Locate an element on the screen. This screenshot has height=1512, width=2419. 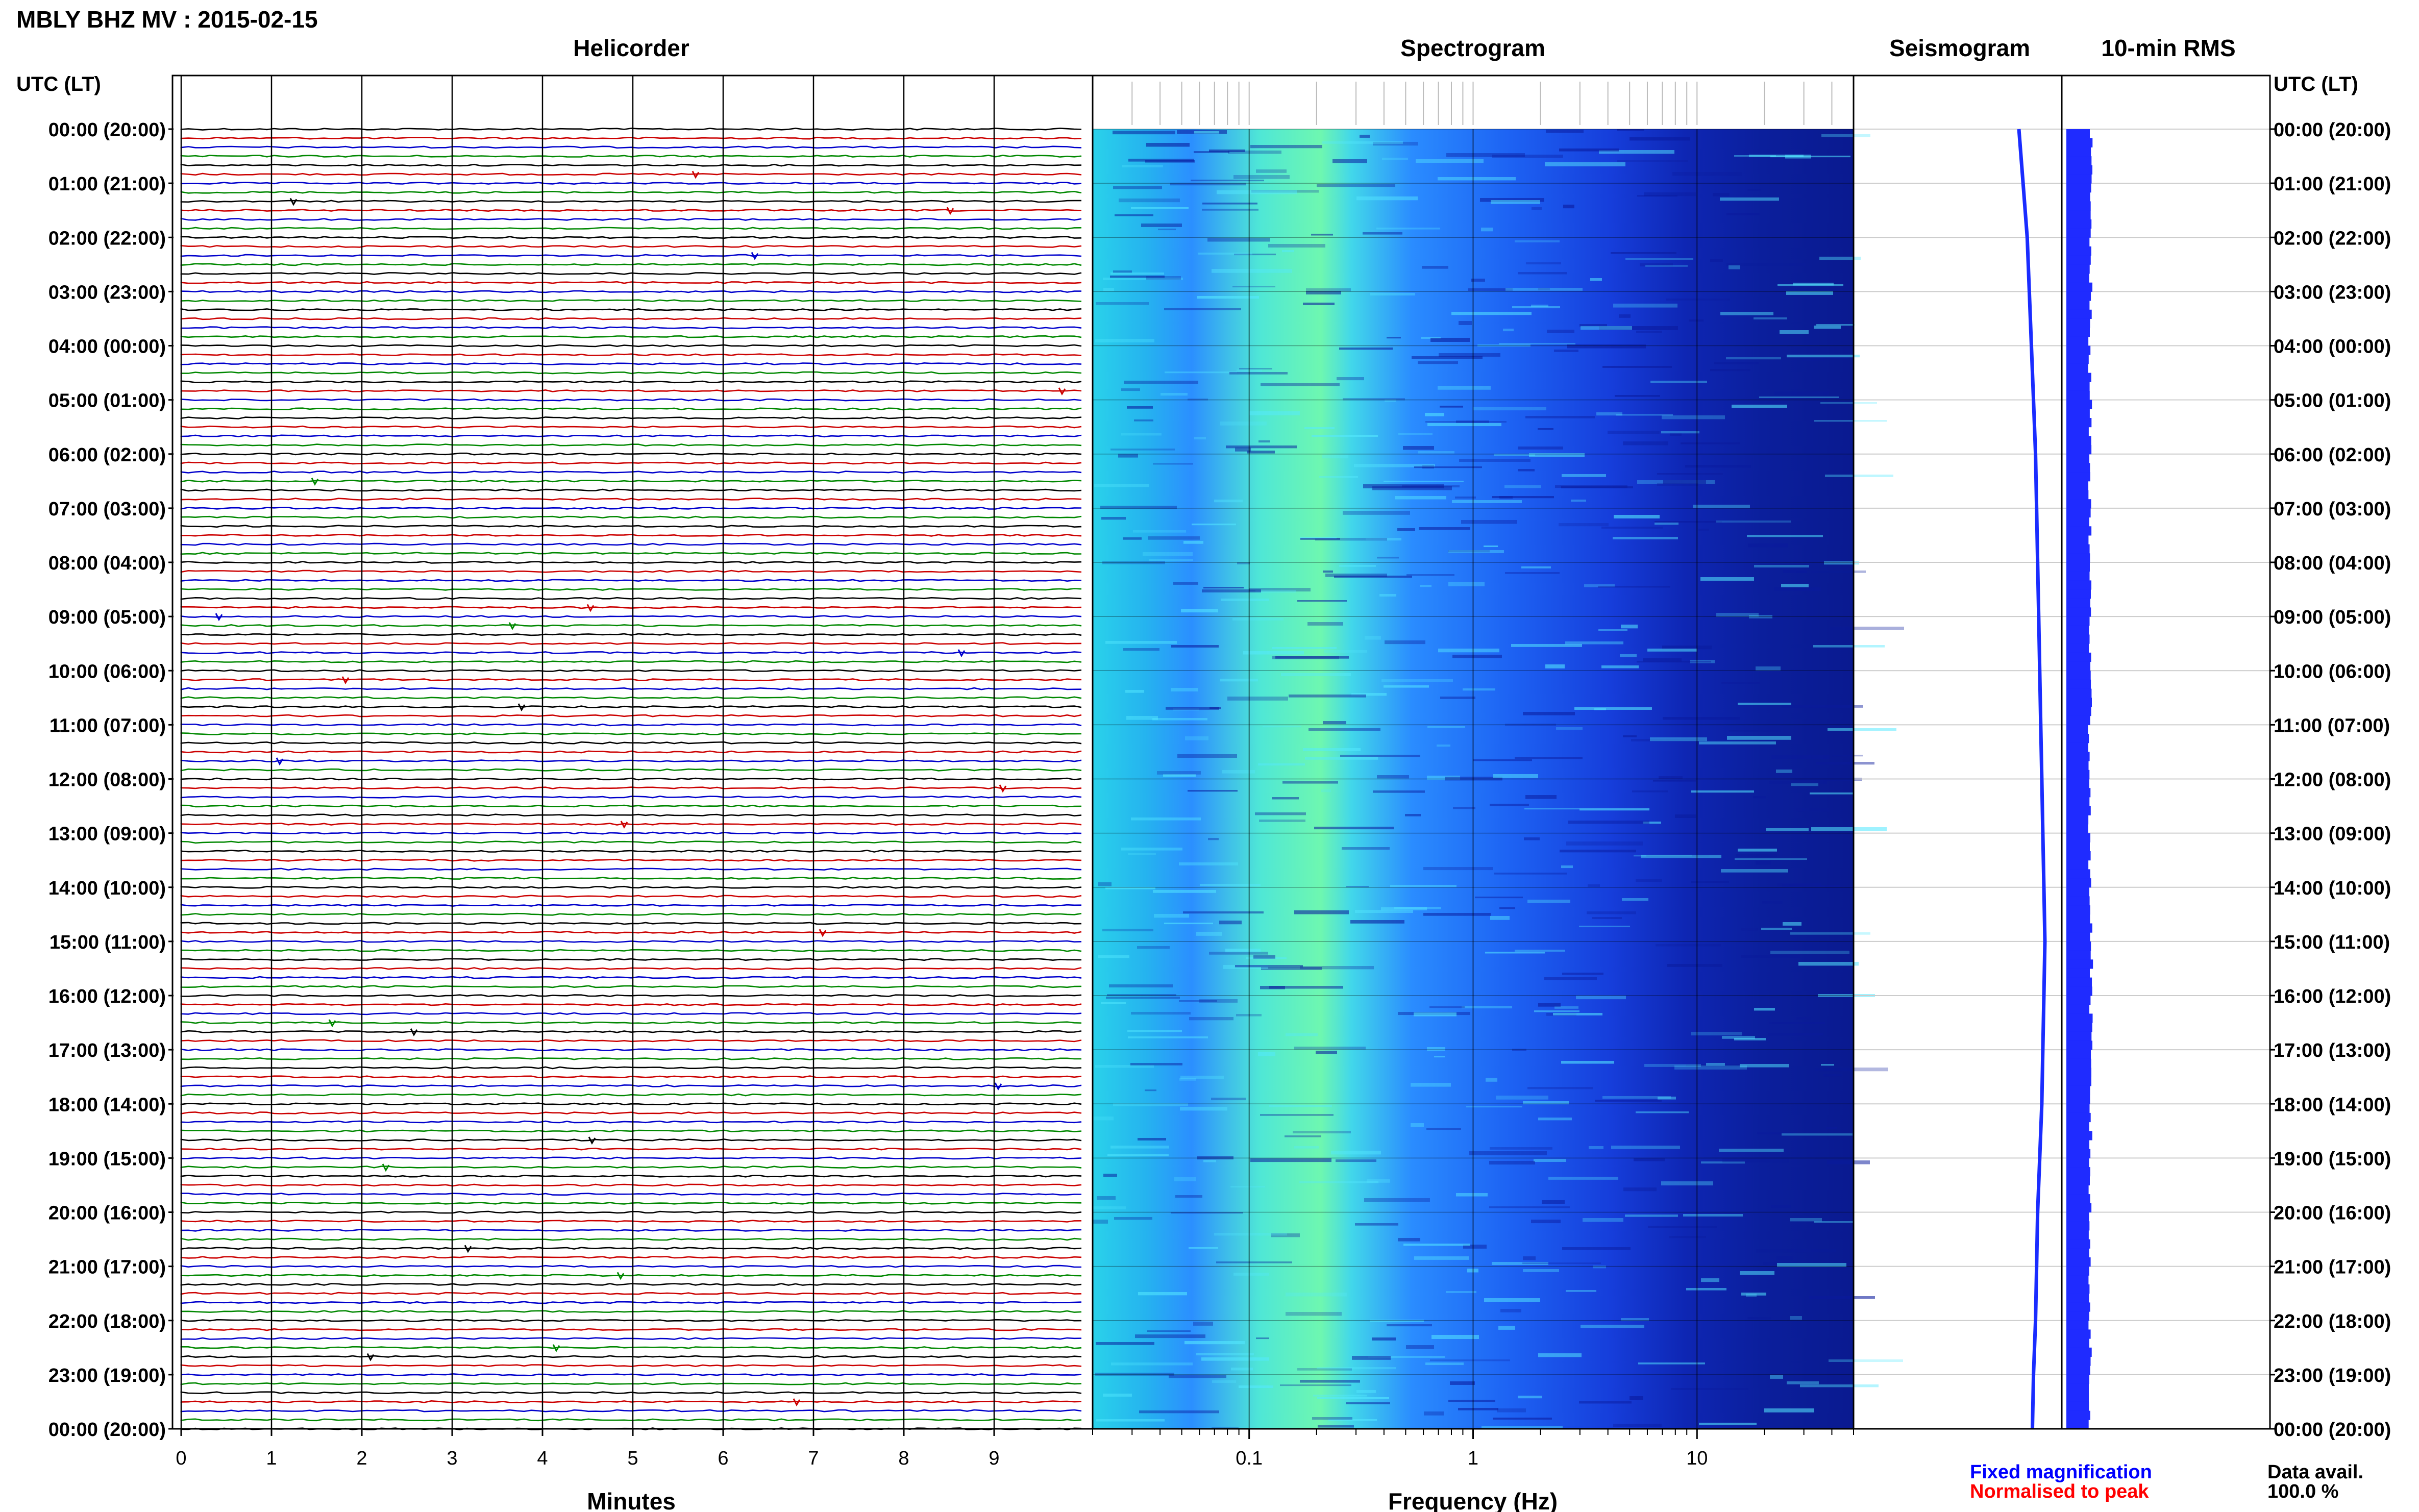
helicorder-event is located at coordinates (1062, 391).